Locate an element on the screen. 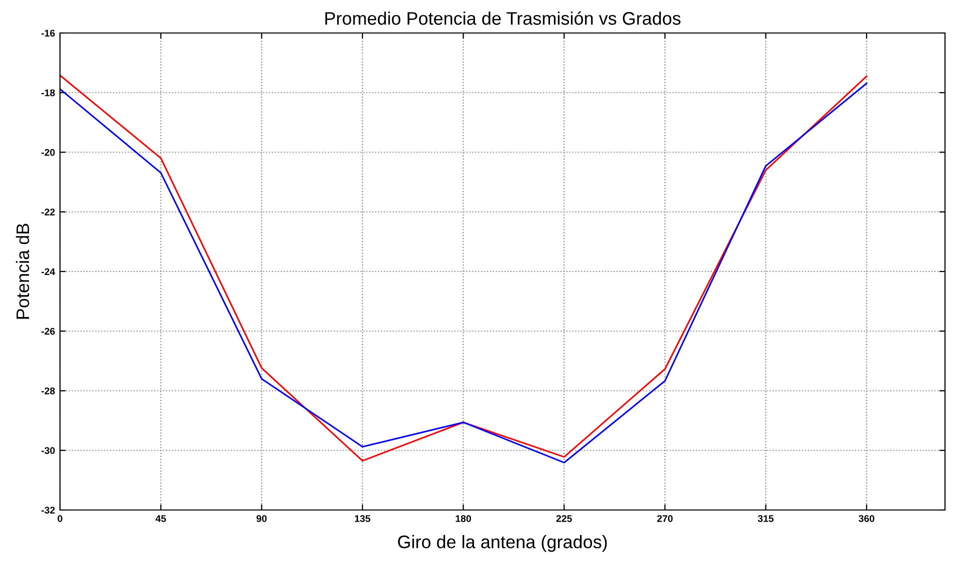 The height and width of the screenshot is (564, 955). y-tick-label: -30 is located at coordinates (48, 450).